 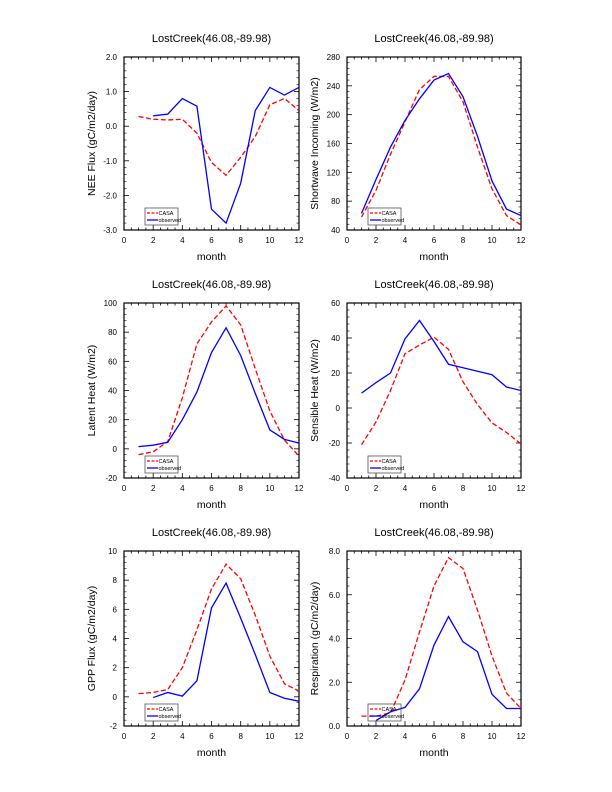 What do you see at coordinates (111, 303) in the screenshot?
I see `y-tick-label: 100` at bounding box center [111, 303].